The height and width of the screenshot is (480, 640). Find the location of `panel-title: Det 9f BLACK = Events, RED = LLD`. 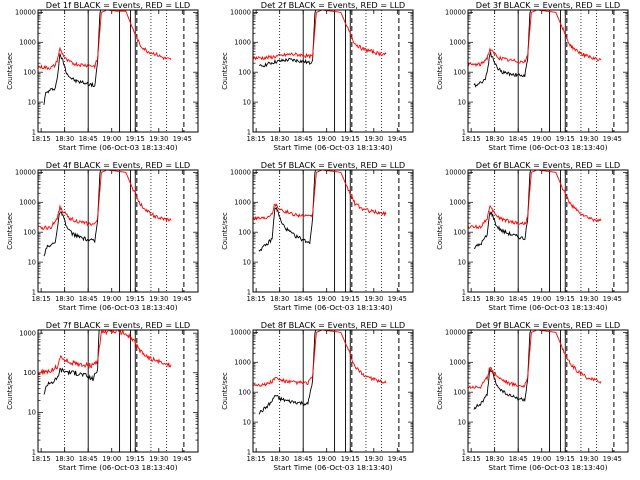

panel-title: Det 9f BLACK = Events, RED = LLD is located at coordinates (548, 325).